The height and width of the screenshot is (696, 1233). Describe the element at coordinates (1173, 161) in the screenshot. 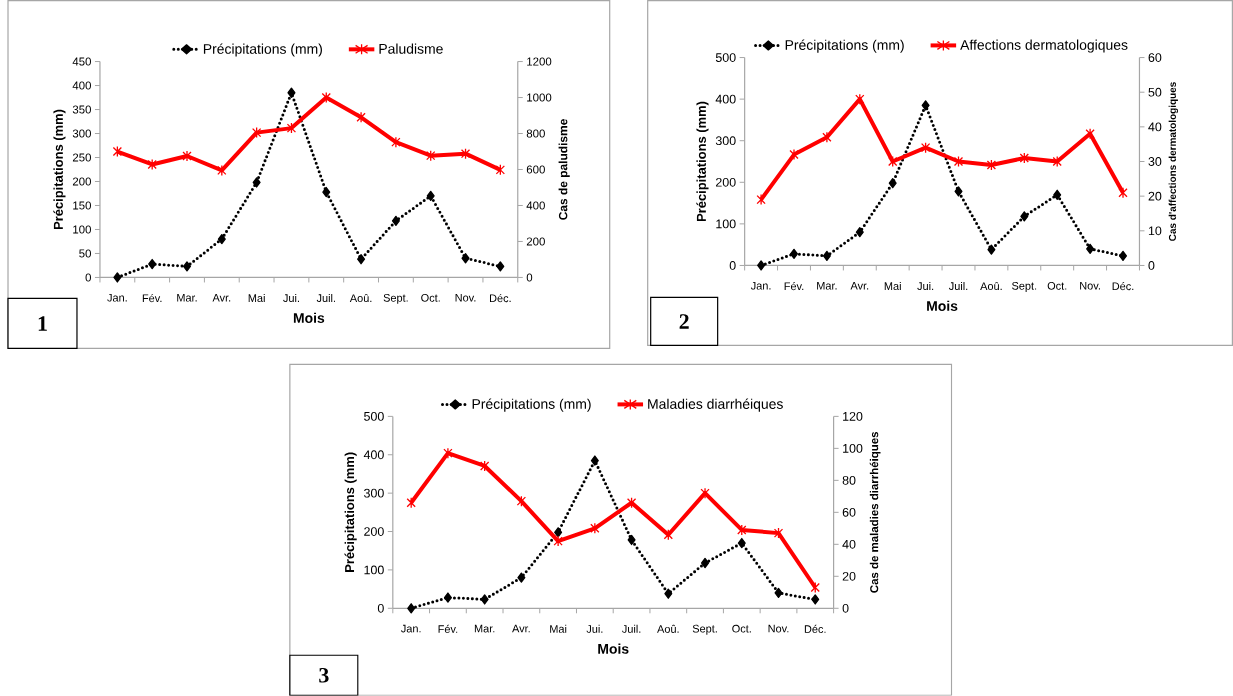

I see `y2-axis-title: Cas d'affections dermatologiques` at that location.